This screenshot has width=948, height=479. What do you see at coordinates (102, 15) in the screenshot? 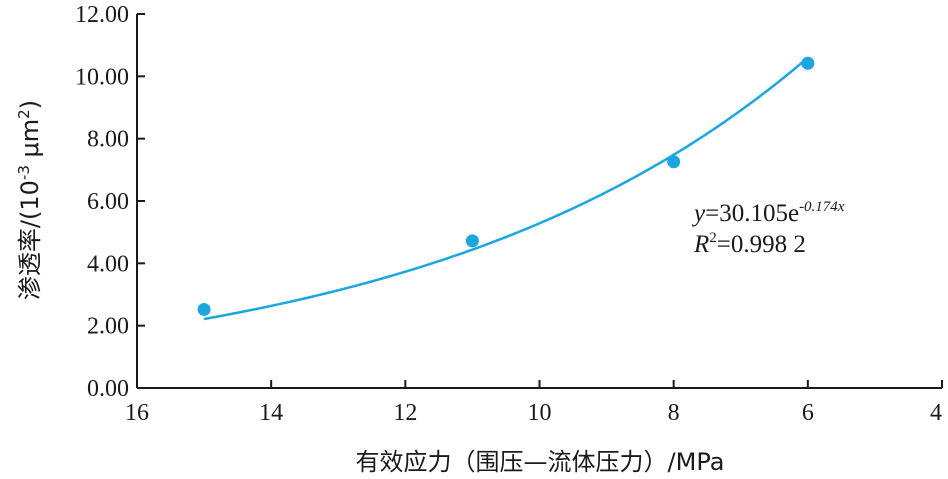
I see `y-tick-label: 12.00` at bounding box center [102, 15].